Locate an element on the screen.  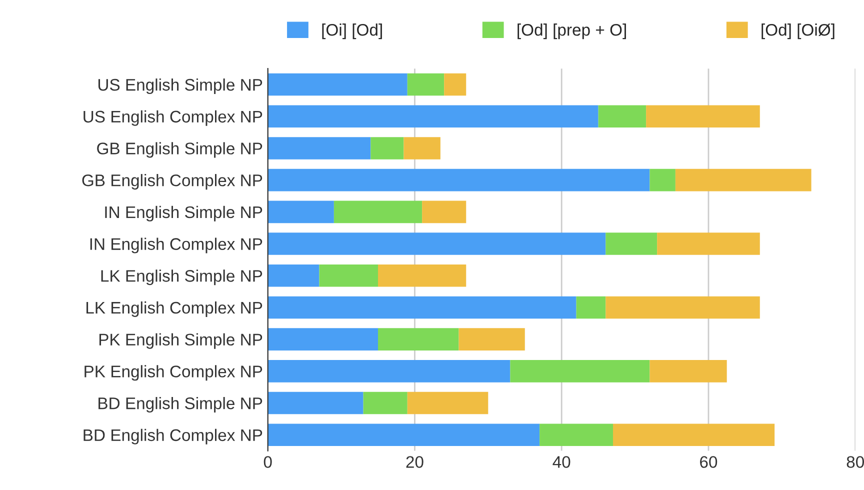
x-tick-label: 60 is located at coordinates (709, 462).